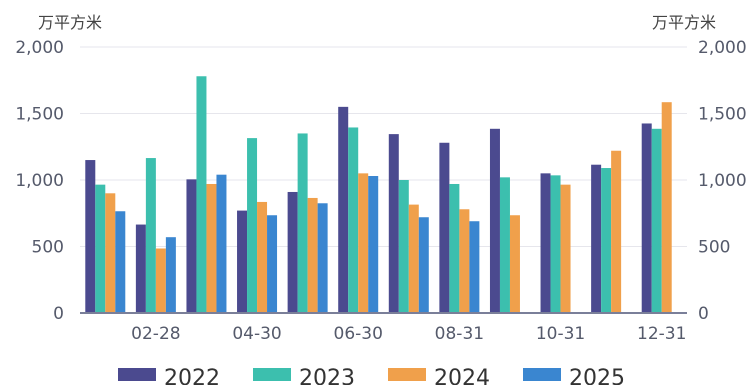  Describe the element at coordinates (597, 375) in the screenshot. I see `legend-label-2025: 2025` at that location.